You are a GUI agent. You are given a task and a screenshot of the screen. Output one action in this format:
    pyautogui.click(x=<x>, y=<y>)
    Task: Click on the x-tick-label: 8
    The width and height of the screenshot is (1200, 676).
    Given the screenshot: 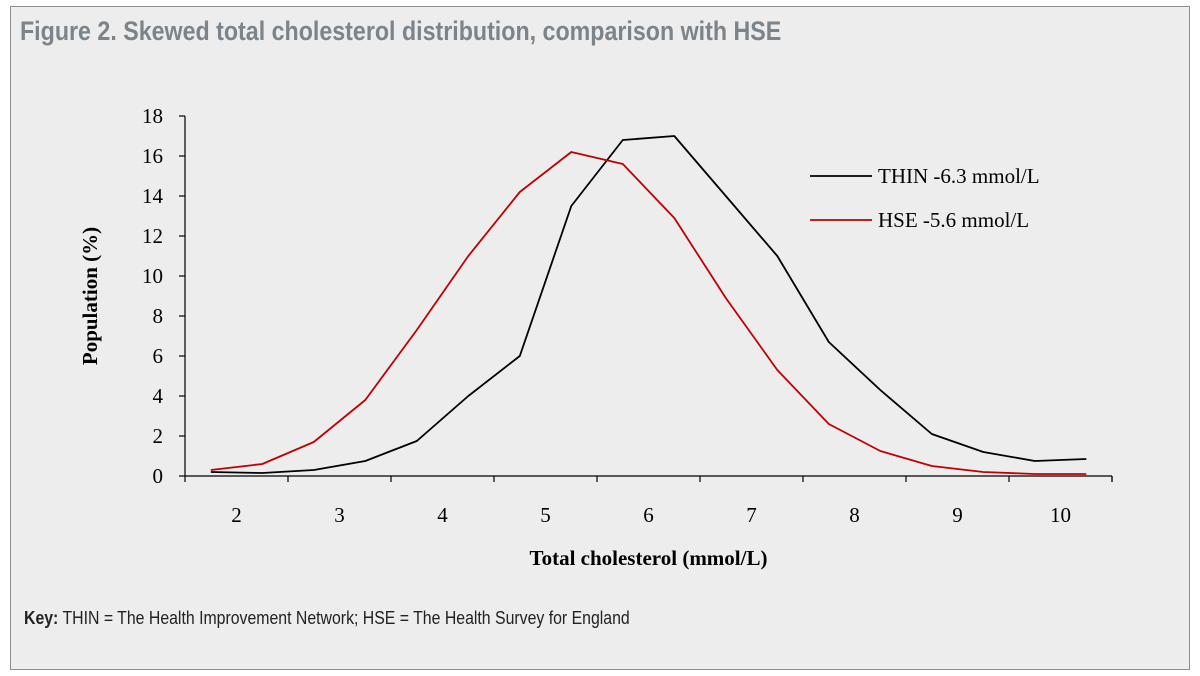 What is the action you would take?
    pyautogui.click(x=854, y=515)
    